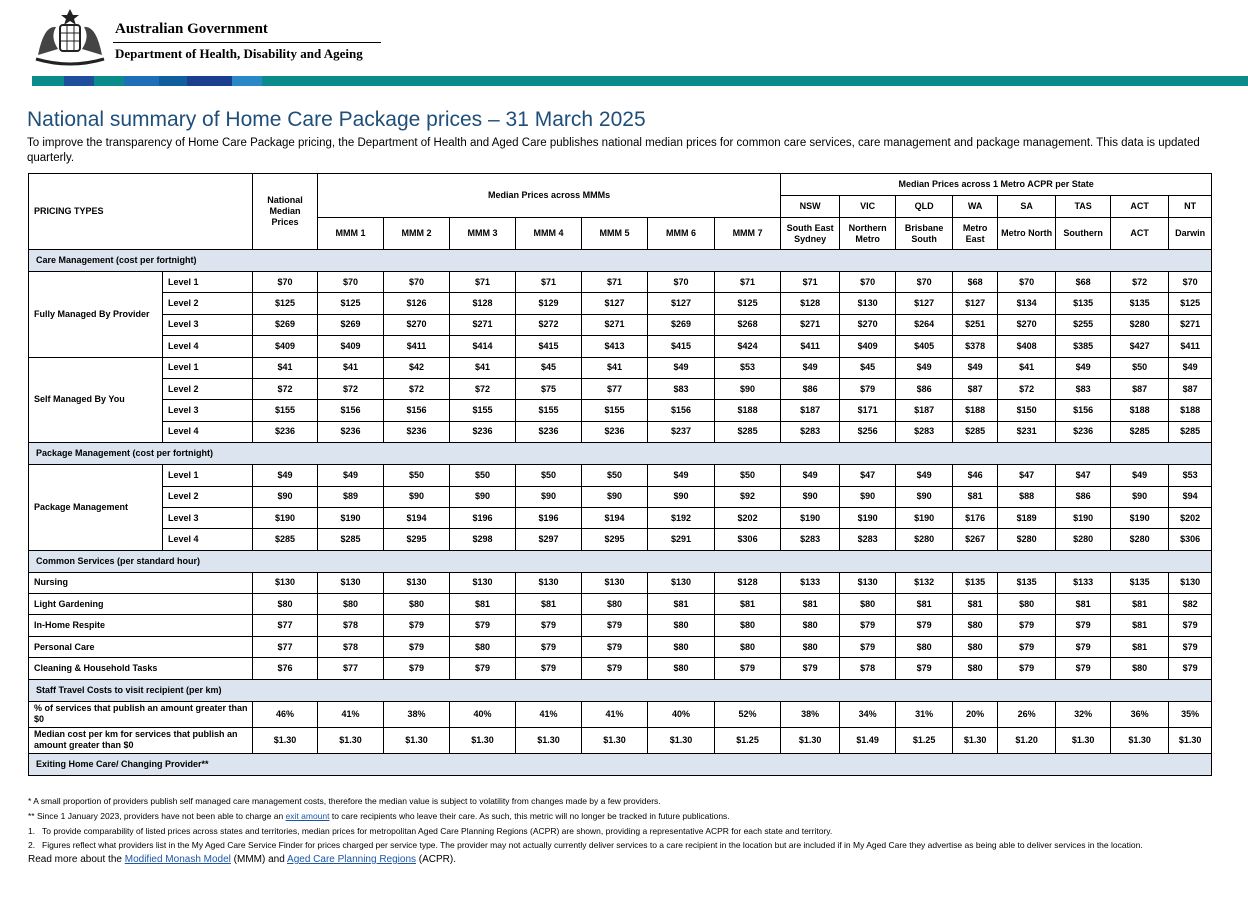 Image resolution: width=1248 pixels, height=901 pixels. What do you see at coordinates (483, 410) in the screenshot?
I see `price-cell: $155` at bounding box center [483, 410].